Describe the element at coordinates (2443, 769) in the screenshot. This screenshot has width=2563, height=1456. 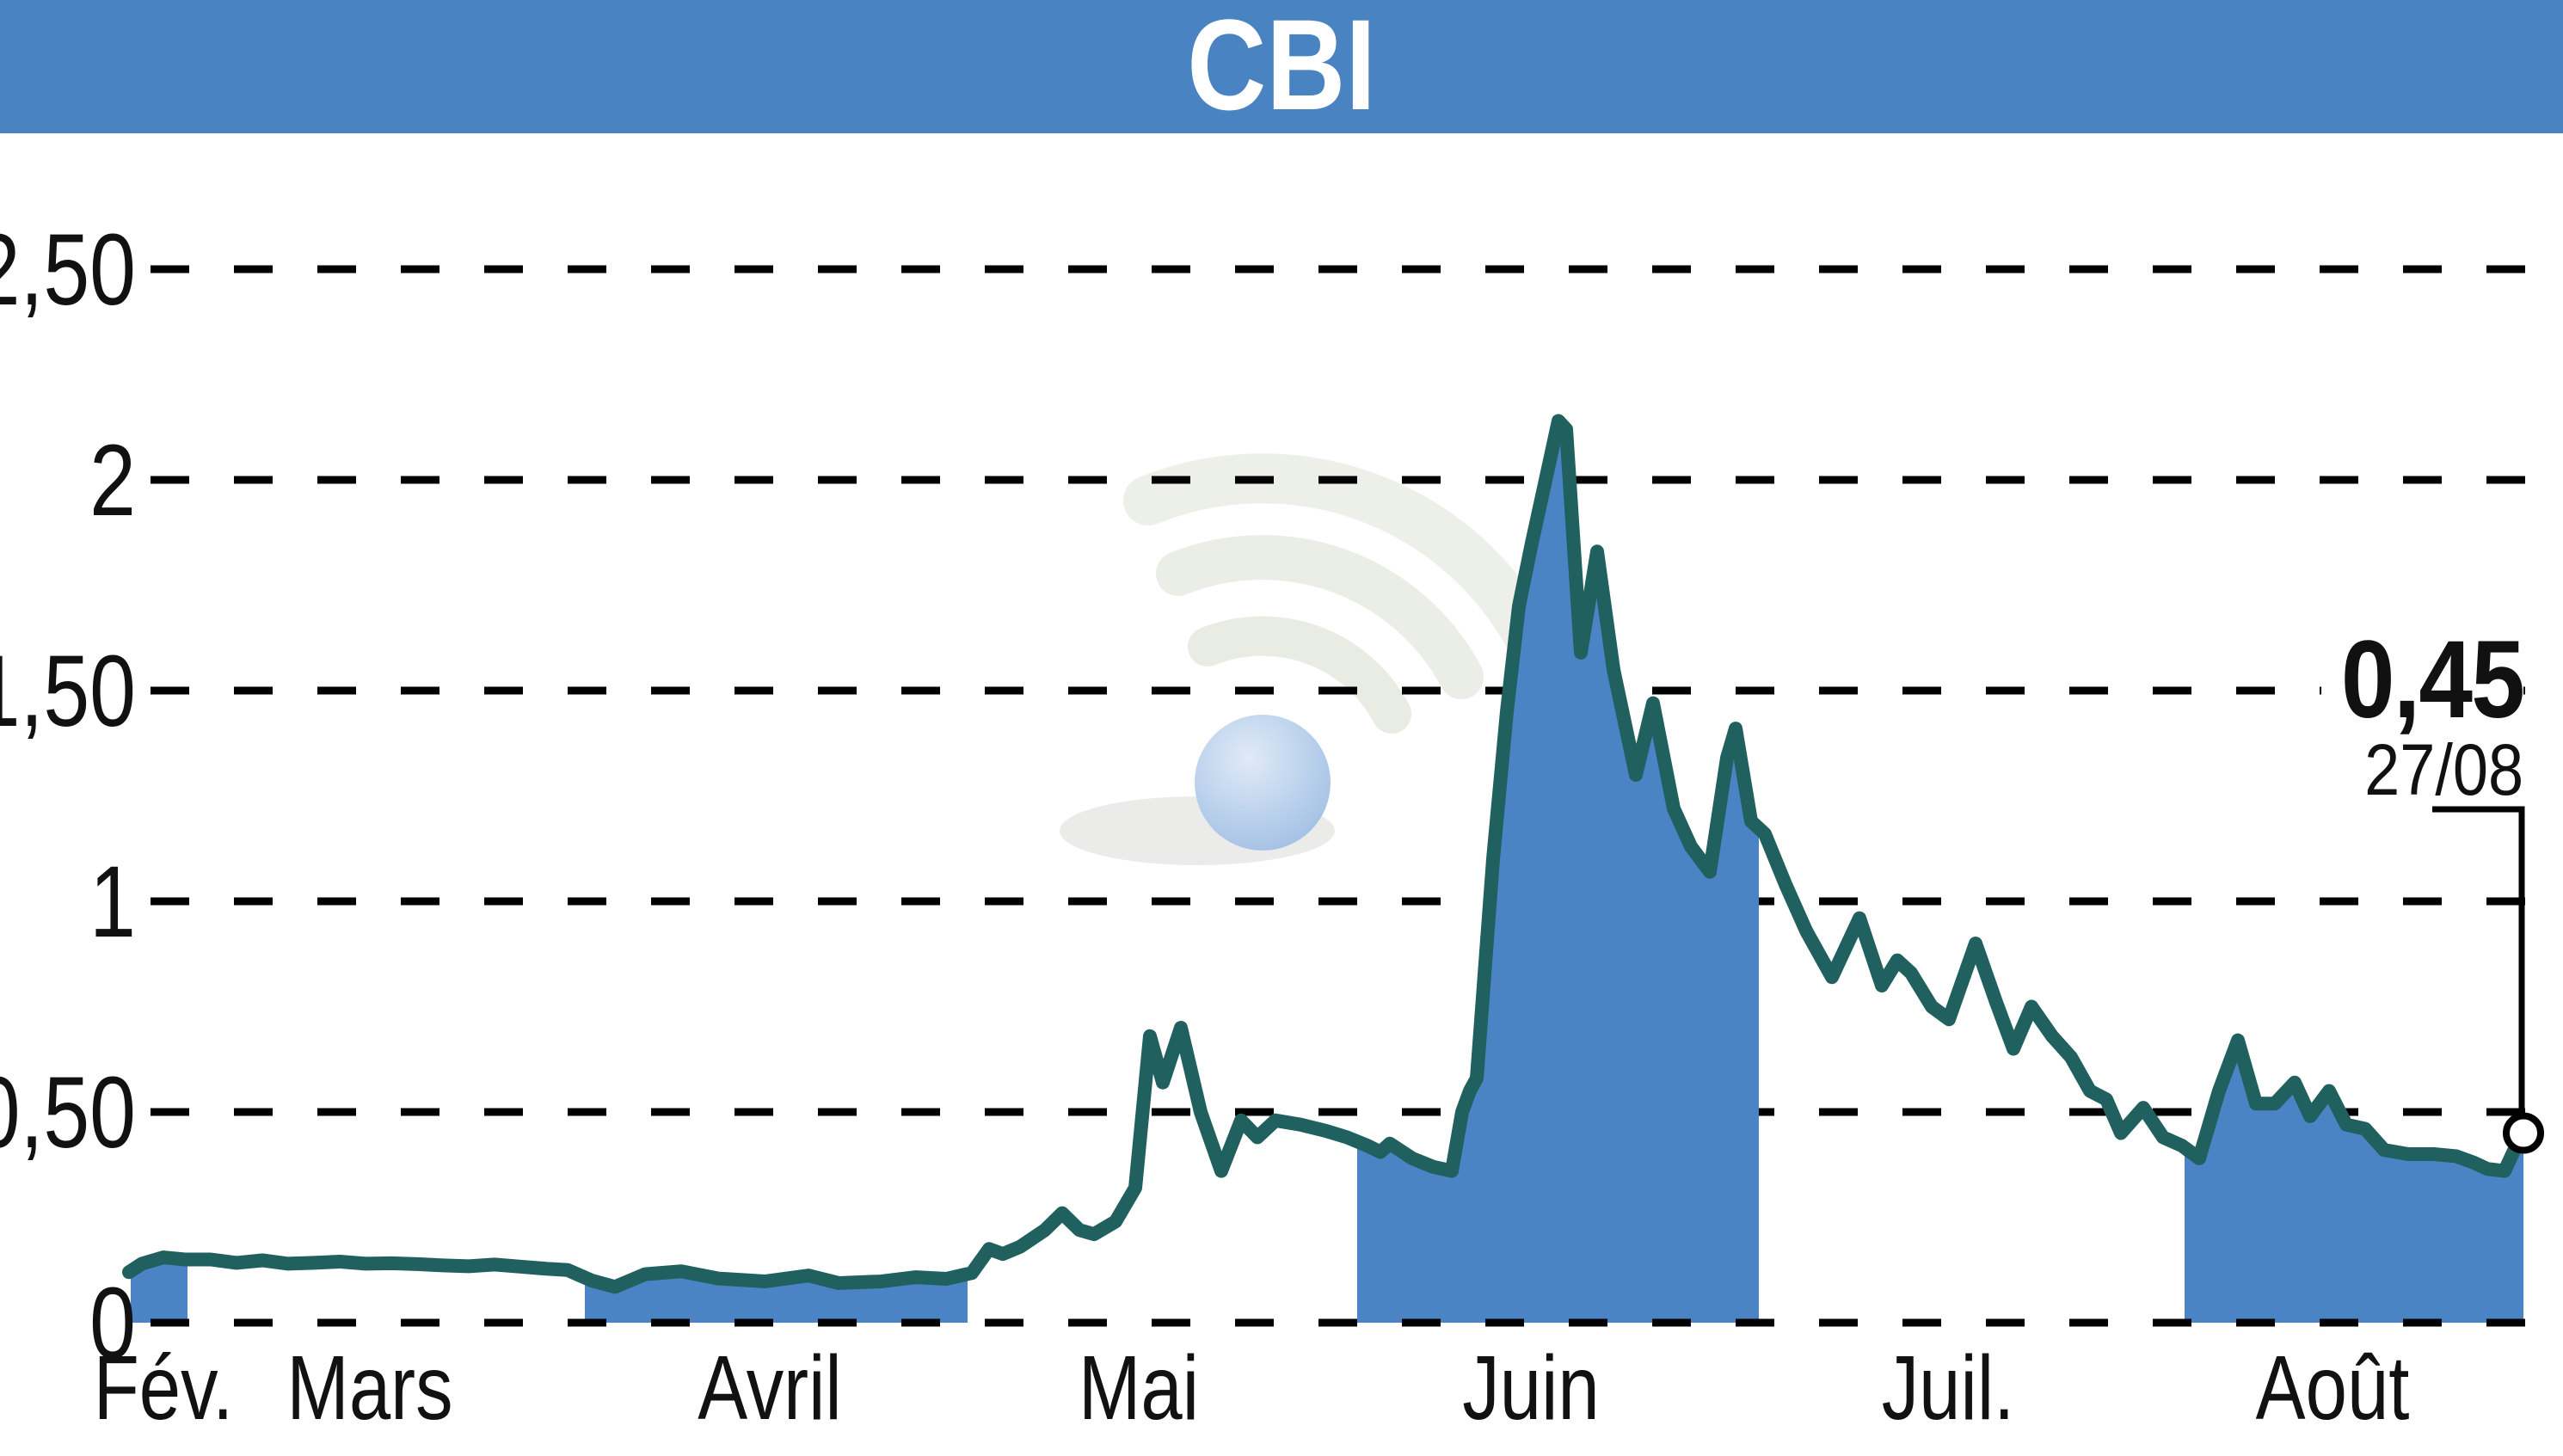
I see `last-price-date: 27/08` at that location.